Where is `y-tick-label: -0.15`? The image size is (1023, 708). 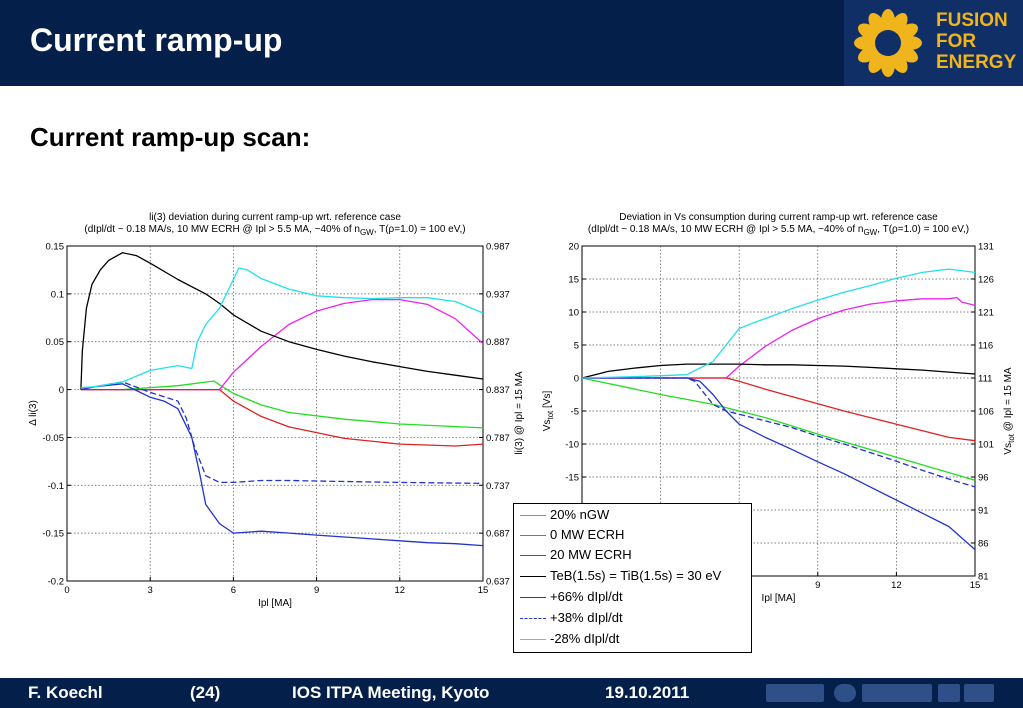 y-tick-label: -0.15 is located at coordinates (53, 534).